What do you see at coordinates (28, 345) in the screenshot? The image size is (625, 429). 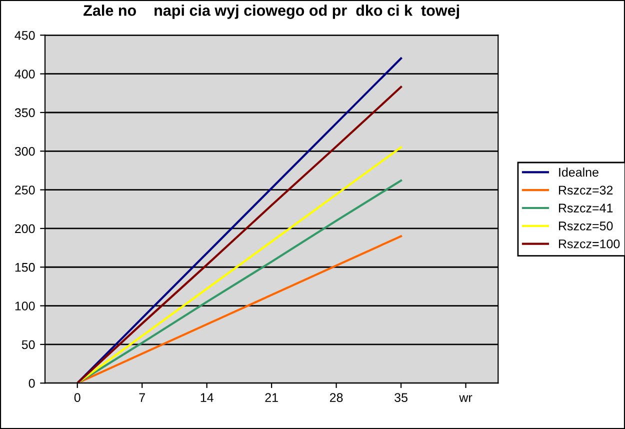 I see `y-tick-label: 50` at bounding box center [28, 345].